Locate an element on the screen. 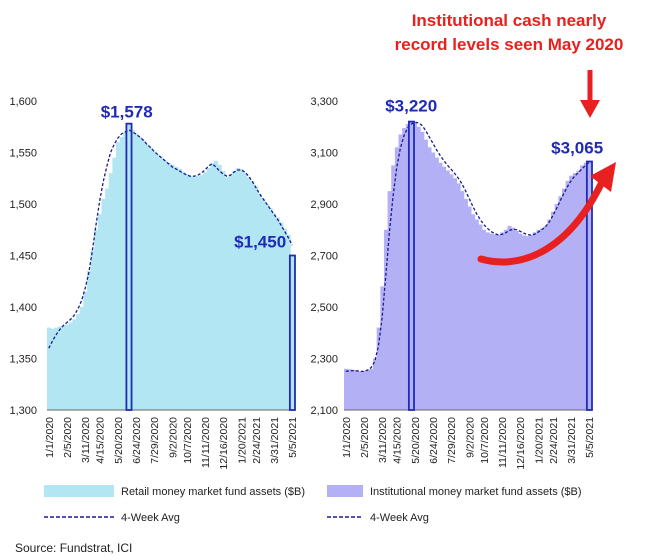 The width and height of the screenshot is (653, 560). x-tick-label: 1/1/2020 is located at coordinates (50, 437).